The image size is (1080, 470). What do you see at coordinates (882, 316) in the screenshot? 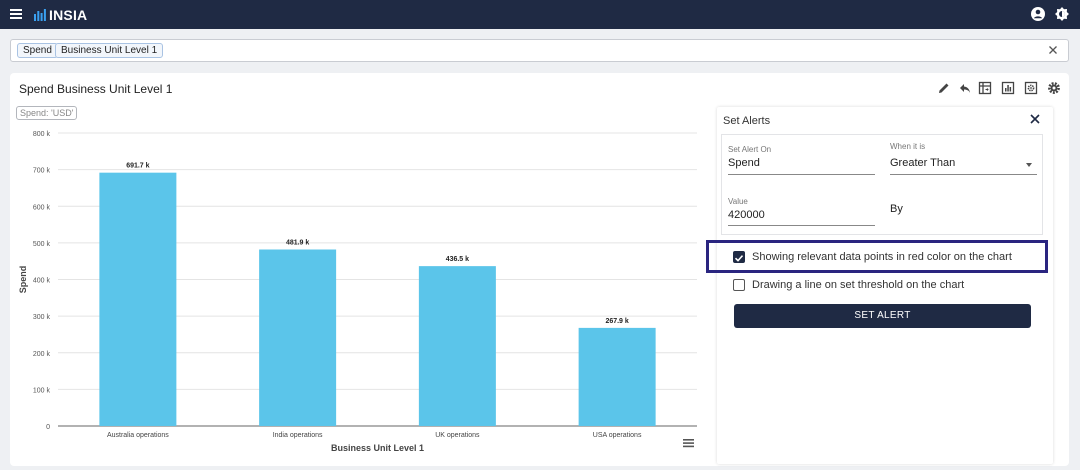
I see `set-alert-button: SET ALERT` at bounding box center [882, 316].